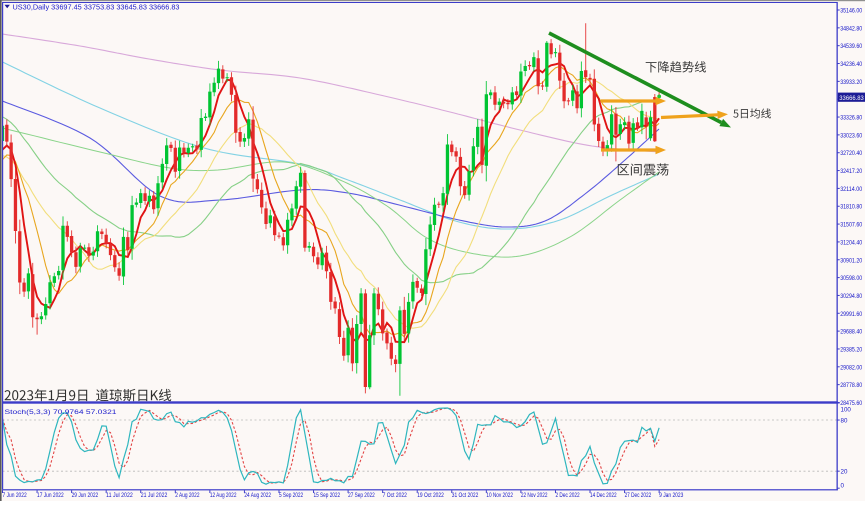 The height and width of the screenshot is (506, 865). Describe the element at coordinates (567, 495) in the screenshot. I see `svg-text: 2 Dec 2022` at that location.